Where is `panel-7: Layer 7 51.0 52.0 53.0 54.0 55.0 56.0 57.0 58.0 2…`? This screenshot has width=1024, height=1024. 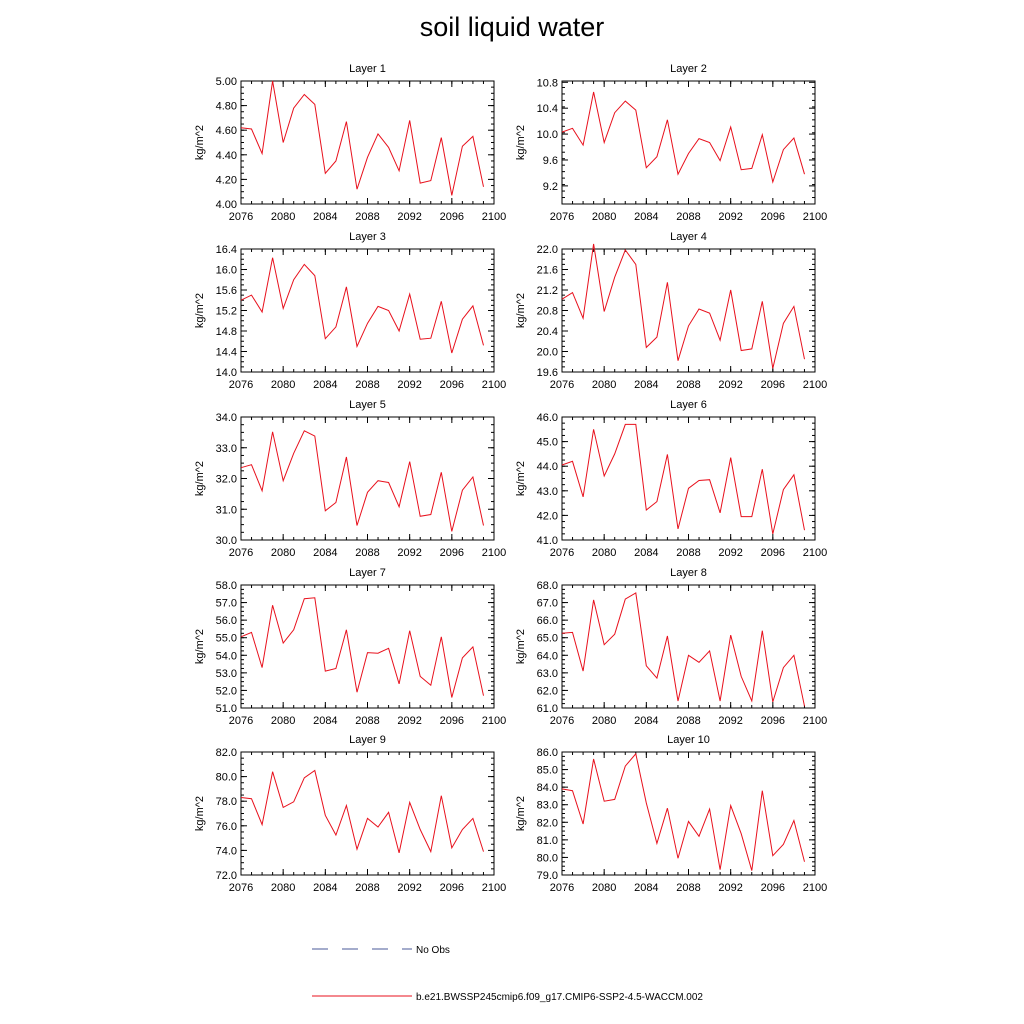 panel-7: Layer 7 51.0 52.0 53.0 54.0 55.0 56.0 57.0 58.0 2… is located at coordinates (350, 647).